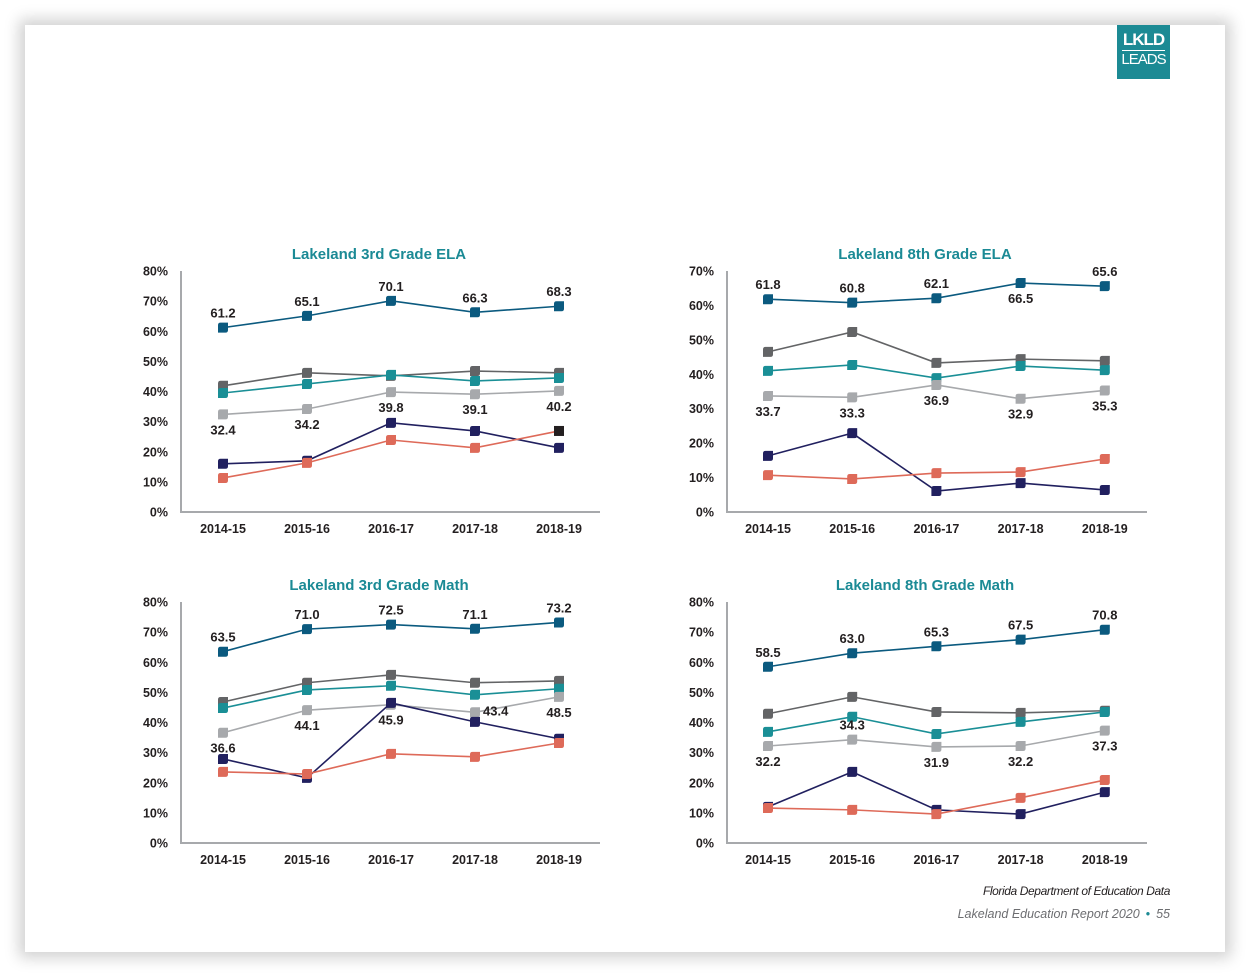 The width and height of the screenshot is (1250, 977). Describe the element at coordinates (701, 444) in the screenshot. I see `y-tick-label: 20%` at that location.